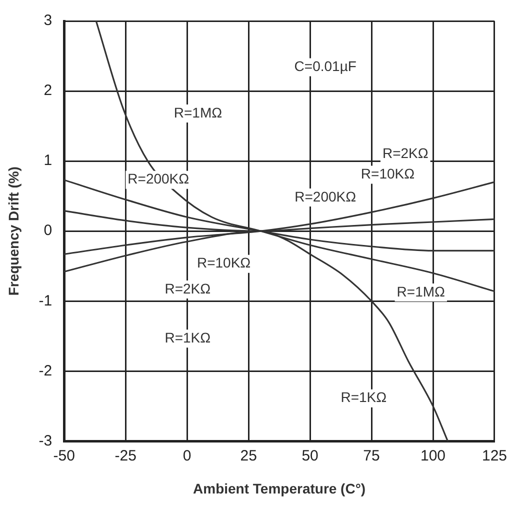  Describe the element at coordinates (48, 231) in the screenshot. I see `y-tick-label: 0` at that location.